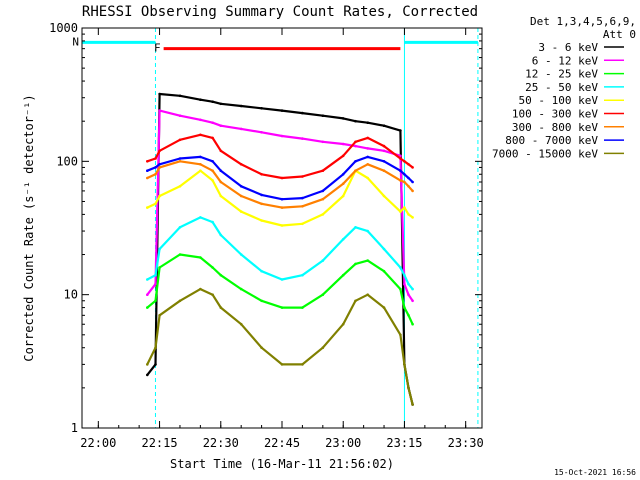 This screenshot has width=640, height=480. I want to click on legend-label-3: 25 - 50 keV, so click(561, 87).